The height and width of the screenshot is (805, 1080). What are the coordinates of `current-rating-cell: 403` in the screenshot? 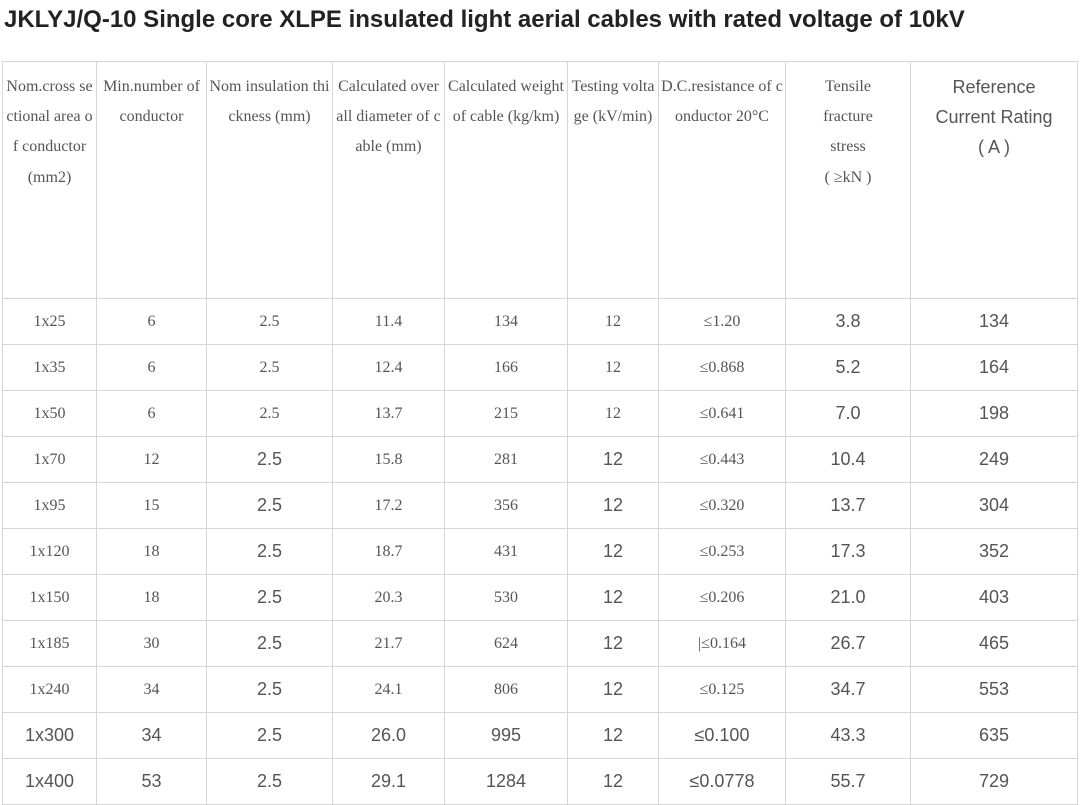 It's located at (994, 597).